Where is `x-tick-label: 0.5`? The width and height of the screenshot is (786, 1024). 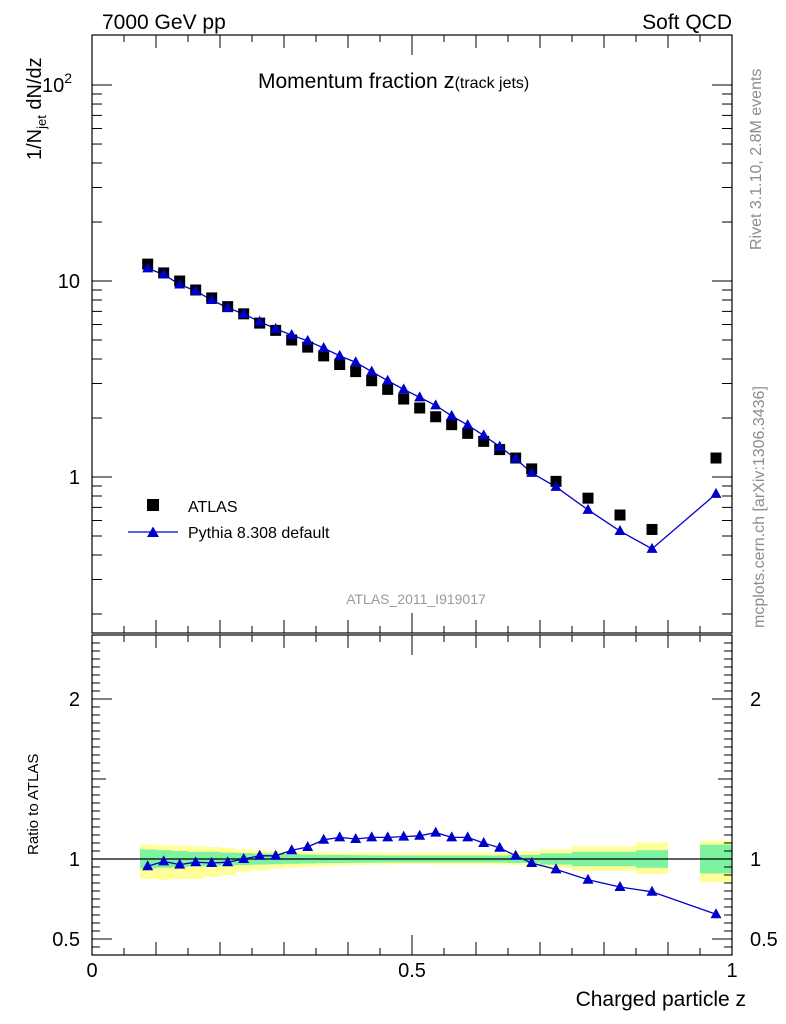
x-tick-label: 0.5 is located at coordinates (412, 971).